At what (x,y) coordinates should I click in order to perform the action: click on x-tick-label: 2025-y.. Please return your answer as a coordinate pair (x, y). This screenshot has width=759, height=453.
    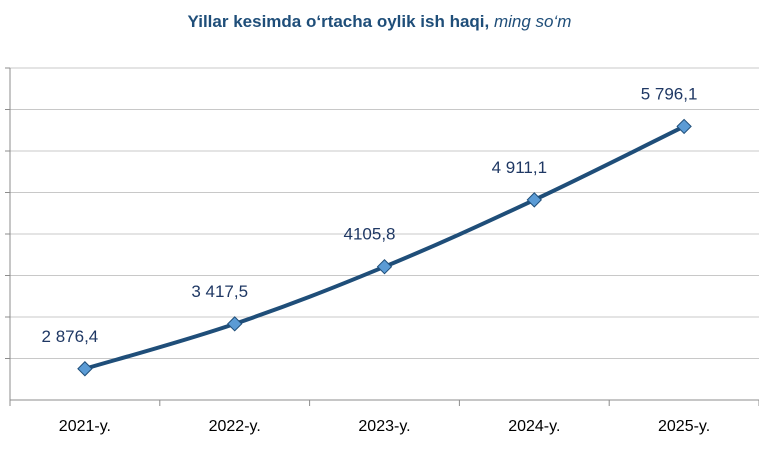
    Looking at the image, I should click on (684, 426).